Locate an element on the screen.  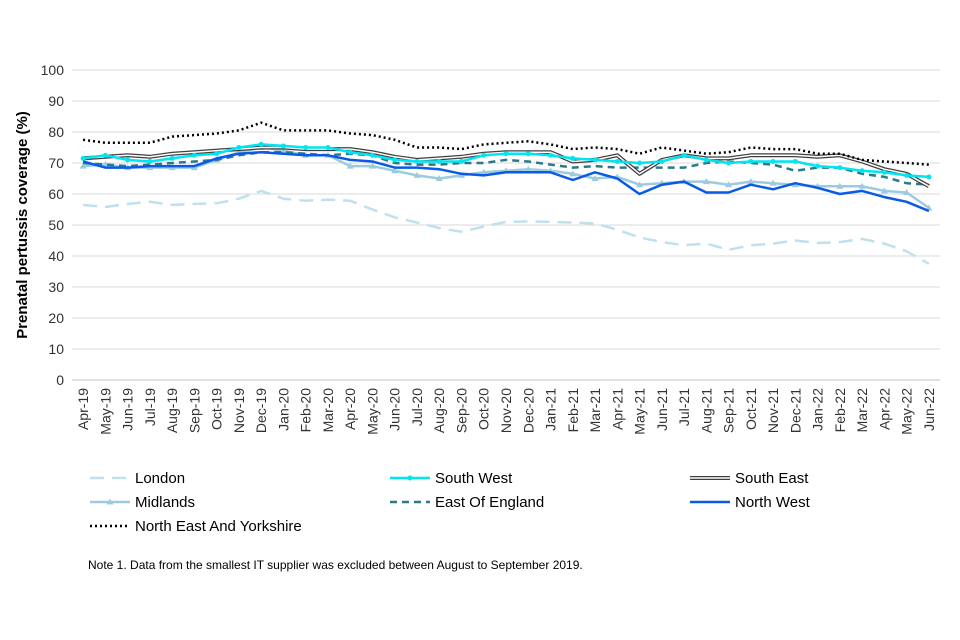
x-tick-label: Dec-19 is located at coordinates (261, 410).